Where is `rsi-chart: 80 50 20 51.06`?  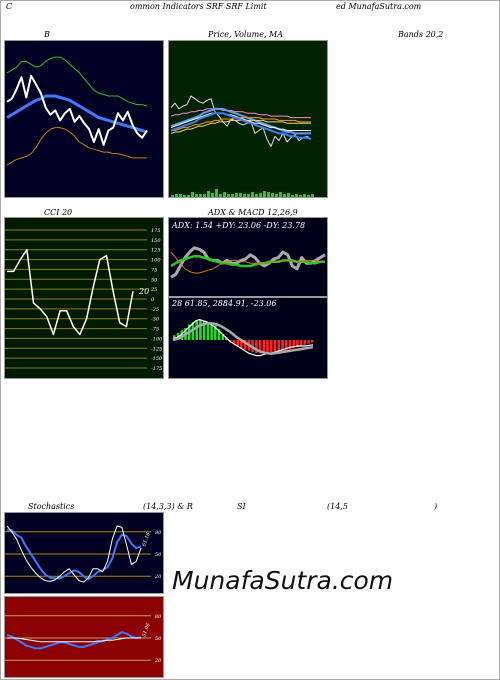 rsi-chart: 80 50 20 51.06 is located at coordinates (84, 637).